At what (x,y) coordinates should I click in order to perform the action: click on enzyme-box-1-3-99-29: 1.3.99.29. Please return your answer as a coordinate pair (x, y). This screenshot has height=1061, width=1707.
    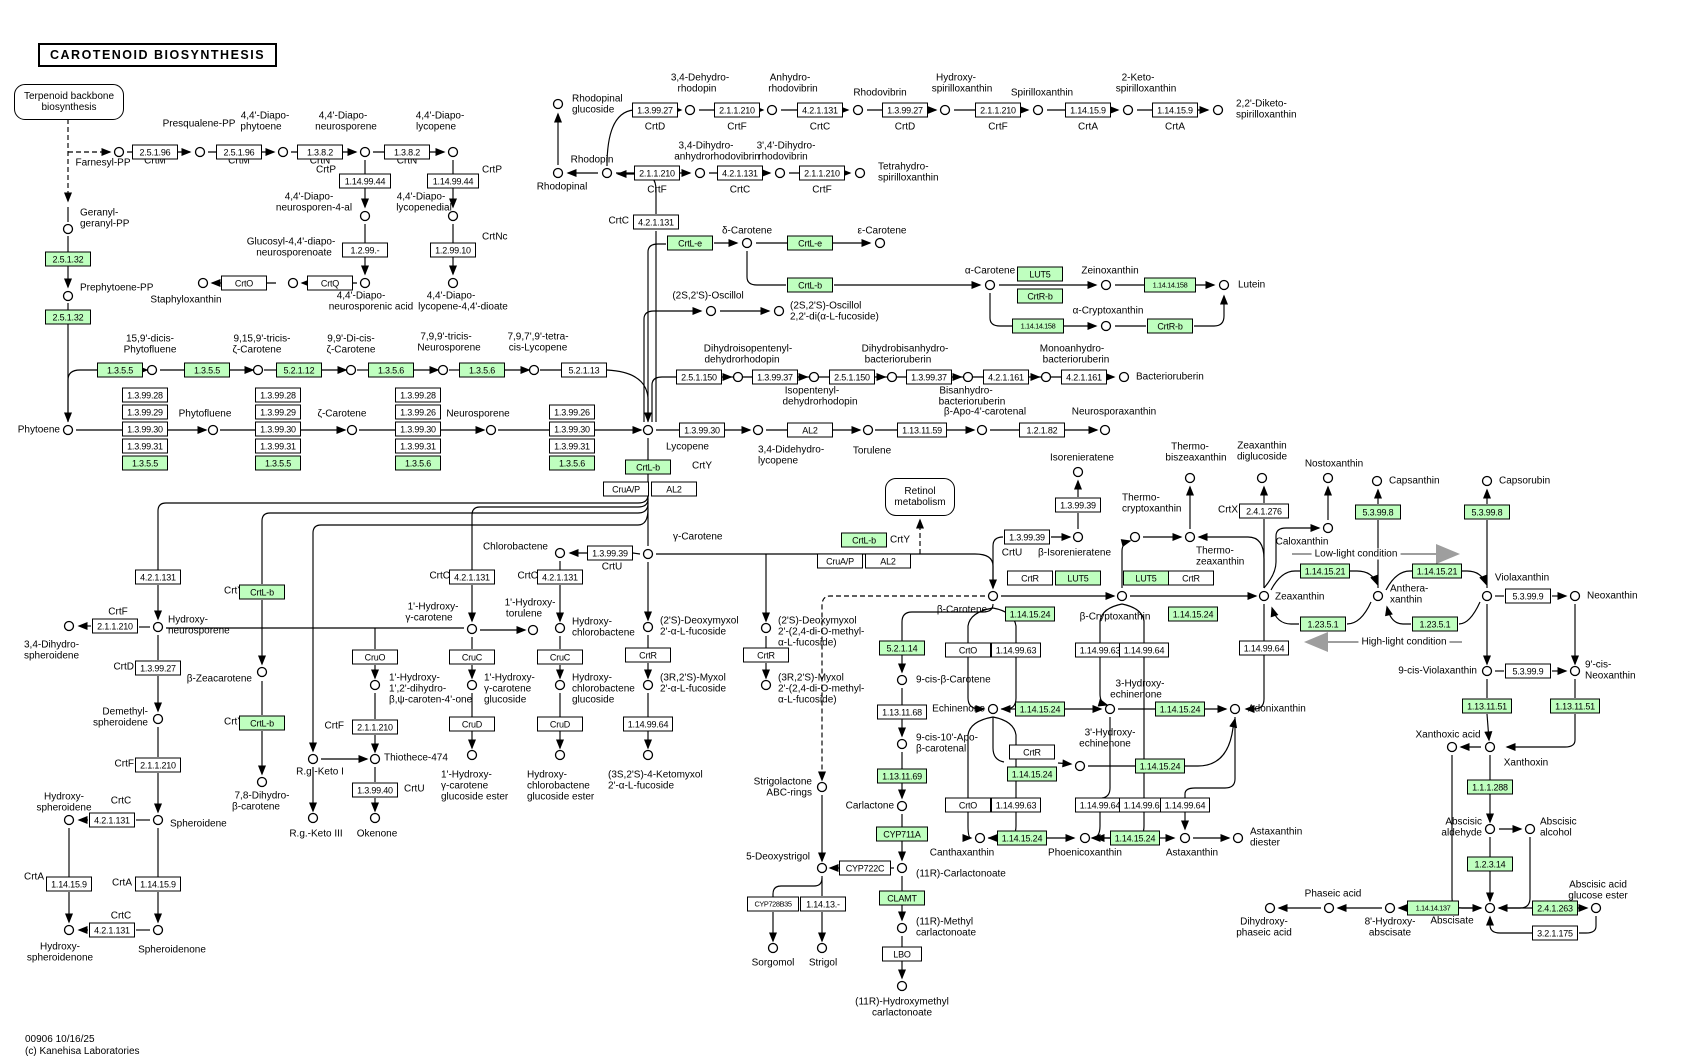
    Looking at the image, I should click on (145, 412).